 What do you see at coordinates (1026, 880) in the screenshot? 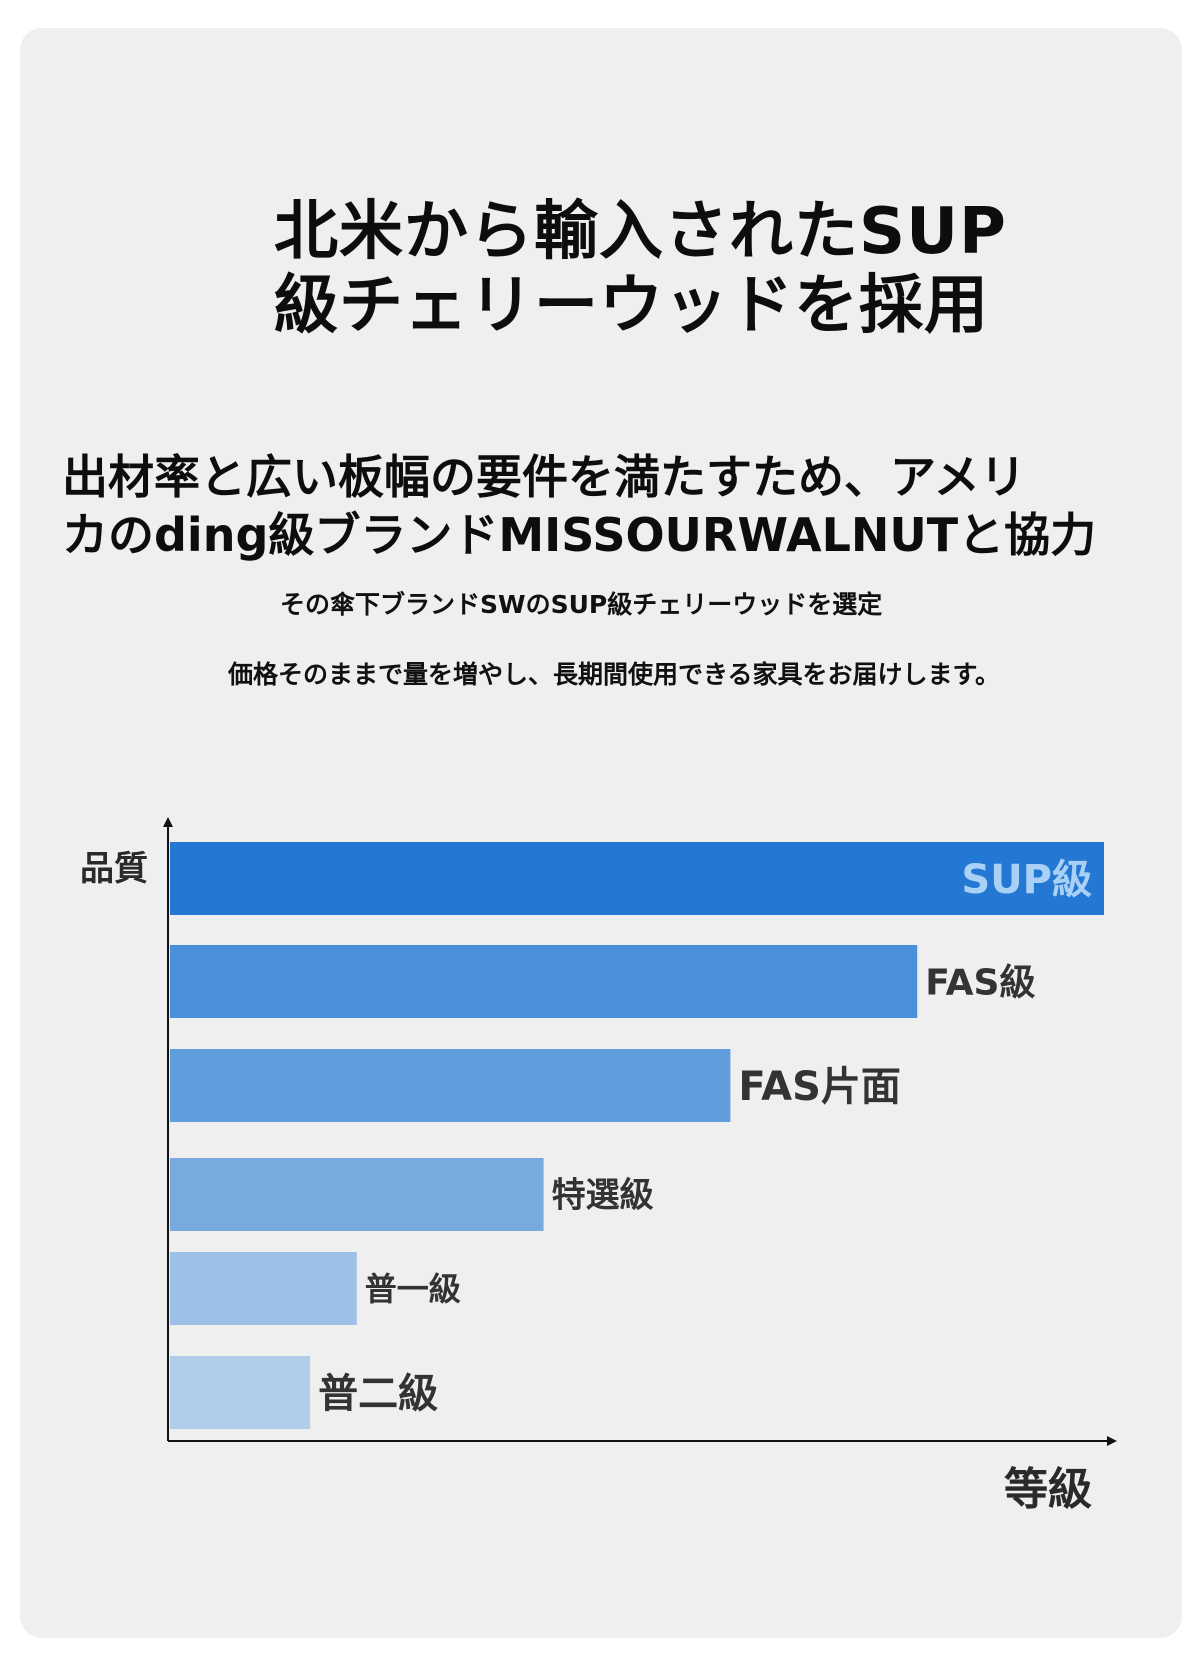
I see `bar-label-0: SUP級` at bounding box center [1026, 880].